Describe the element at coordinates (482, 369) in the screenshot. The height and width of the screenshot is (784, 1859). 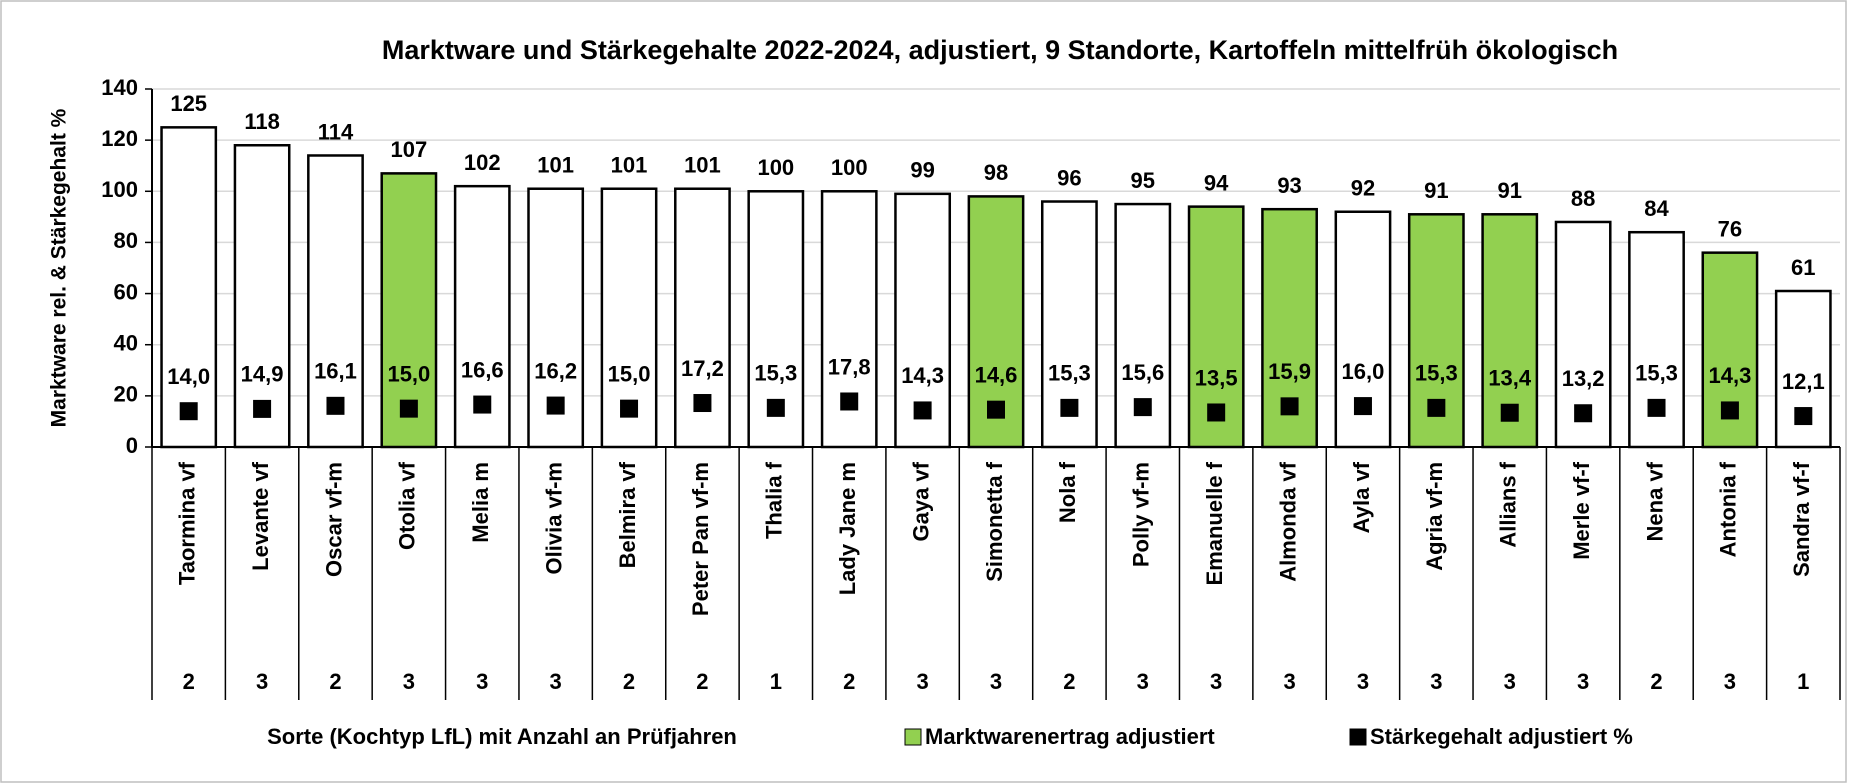
I see `point-value-label: 16,6` at that location.